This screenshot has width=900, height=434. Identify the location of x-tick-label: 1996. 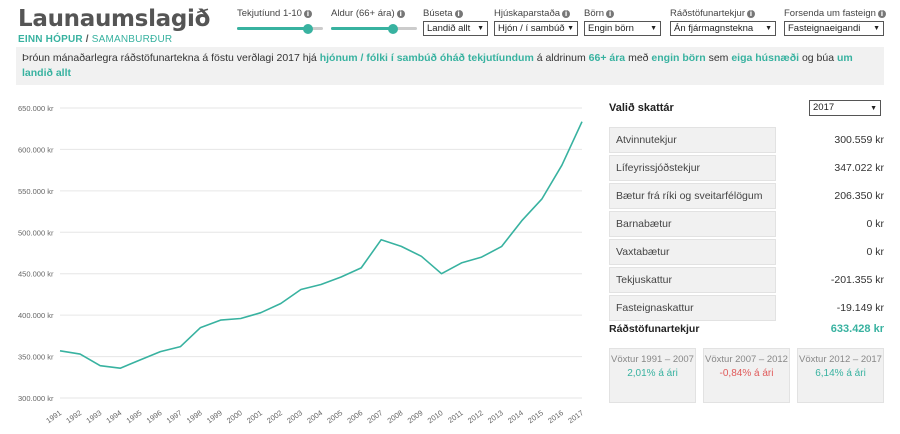
(154, 416).